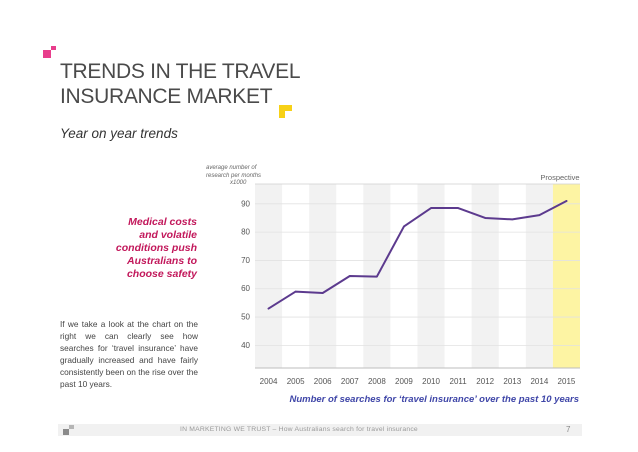 The image size is (638, 452). I want to click on logo-square-dark, so click(66, 432).